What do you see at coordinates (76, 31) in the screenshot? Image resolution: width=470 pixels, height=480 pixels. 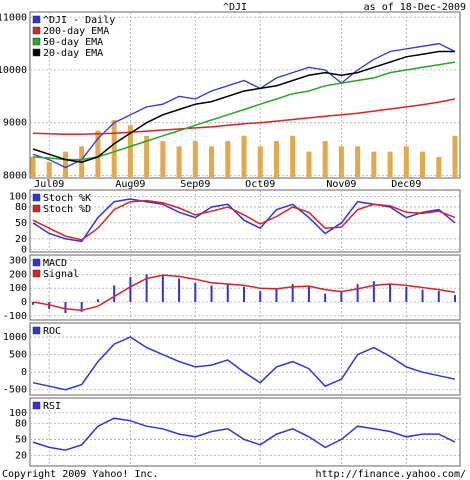 I see `legend-label: 200-day EMA` at bounding box center [76, 31].